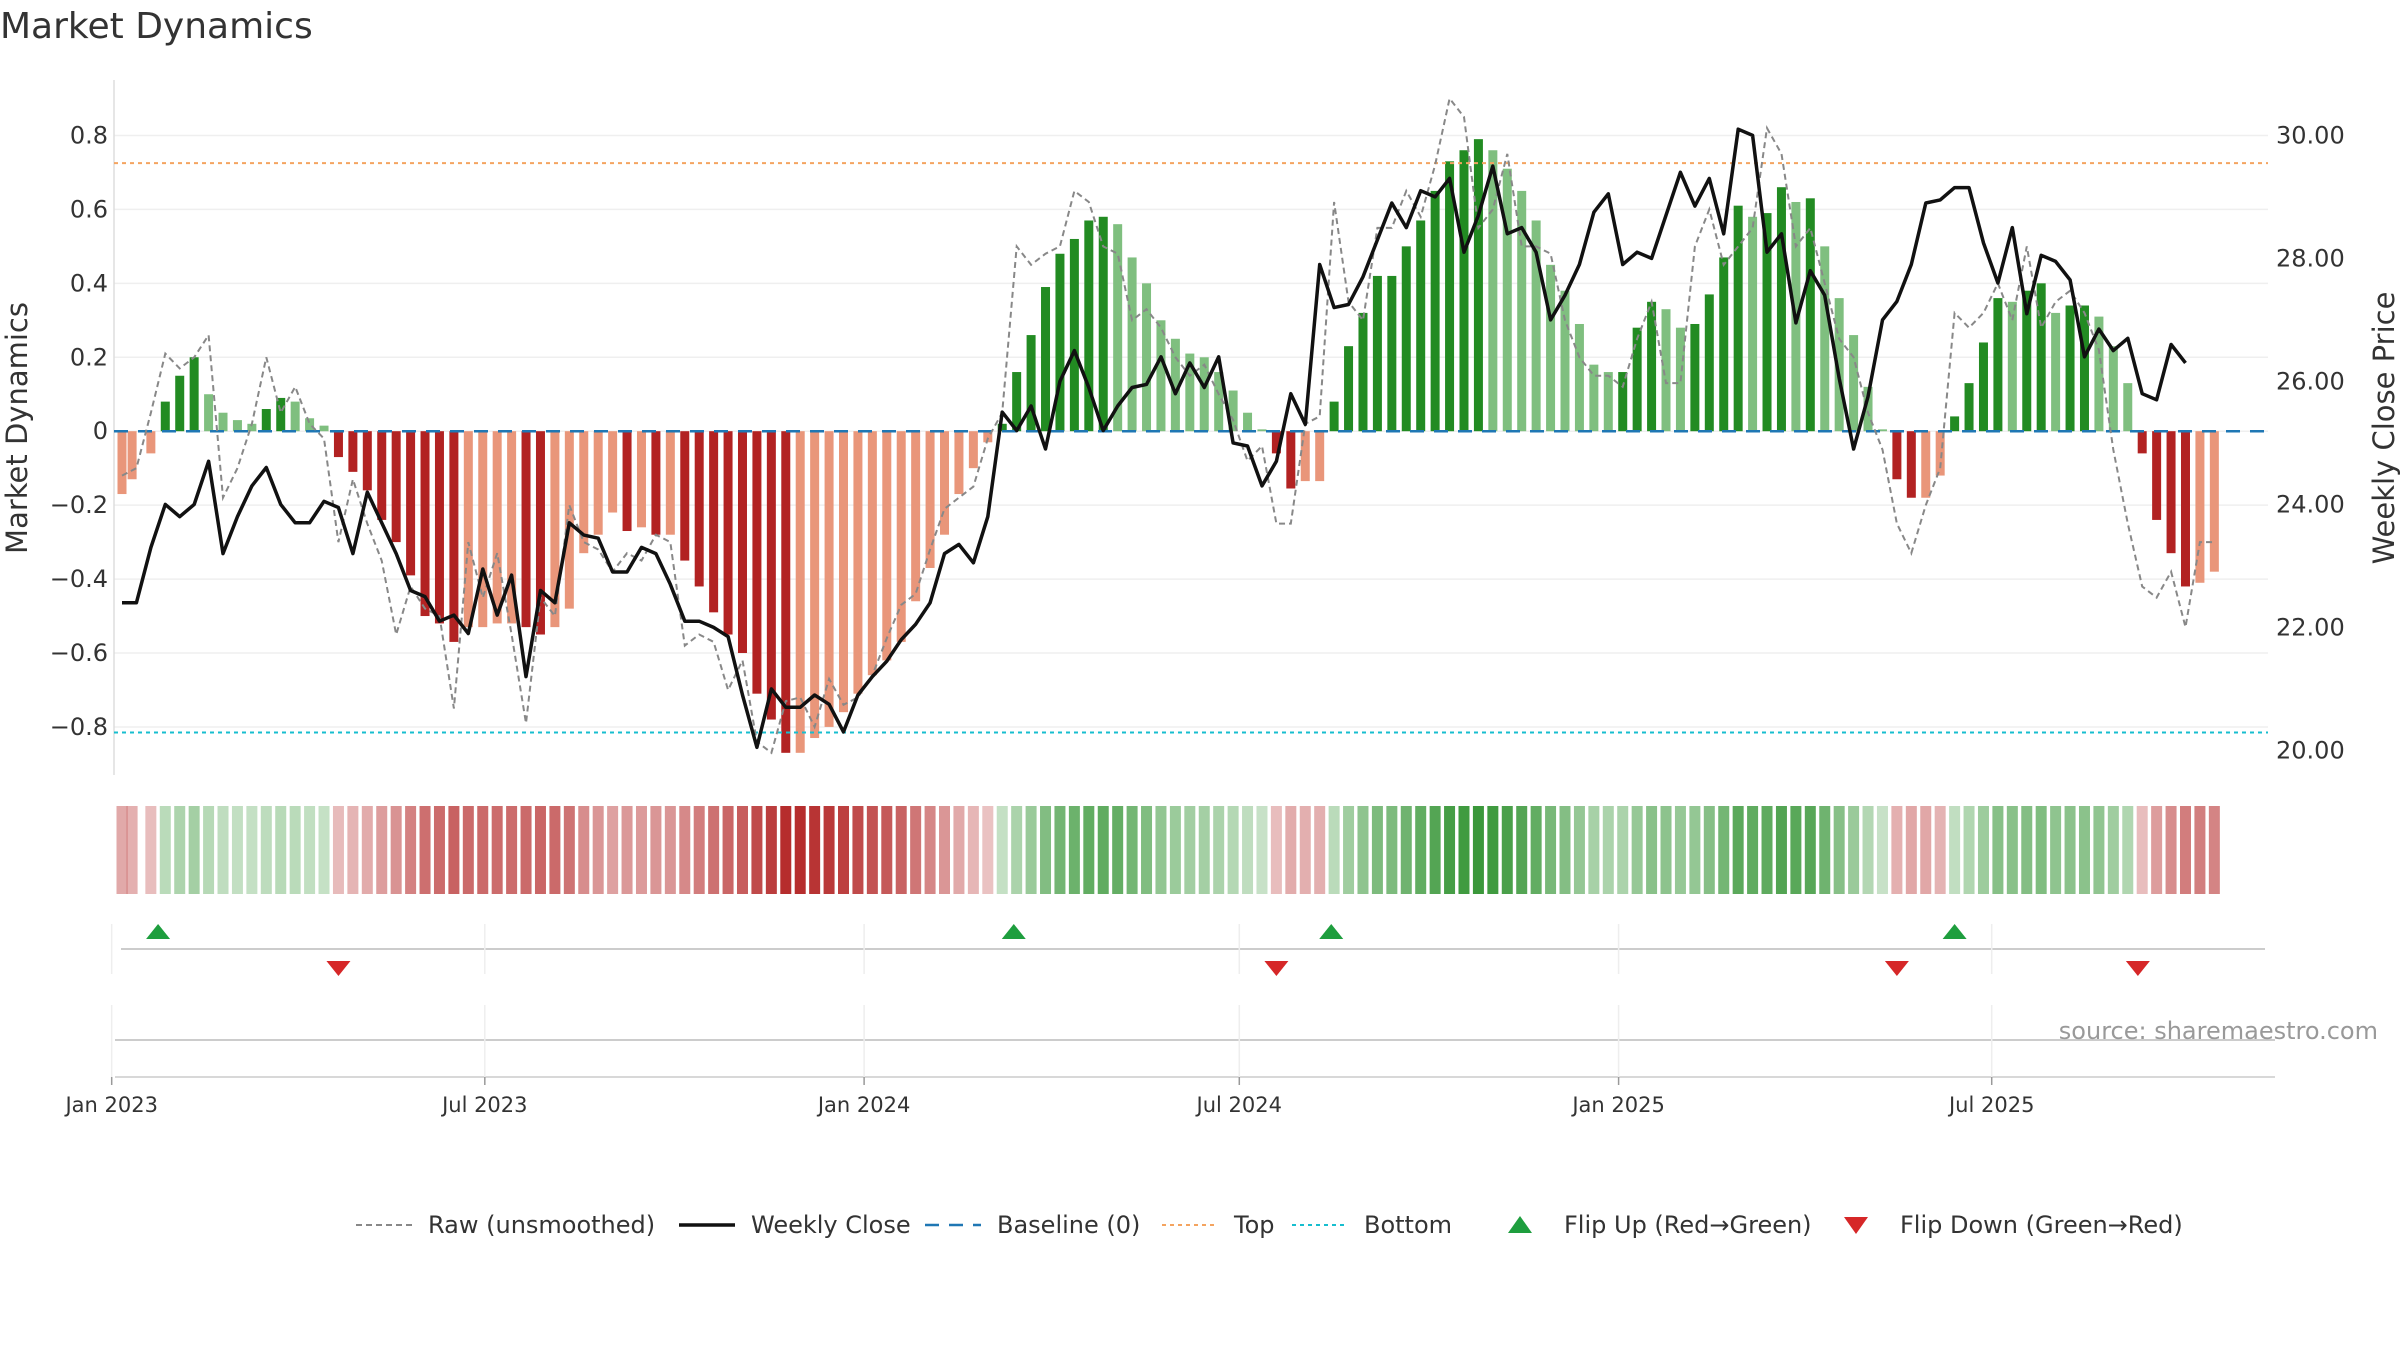 This screenshot has width=2400, height=1350. Describe the element at coordinates (483, 1105) in the screenshot. I see `x-tick-label: Jul 2023` at that location.